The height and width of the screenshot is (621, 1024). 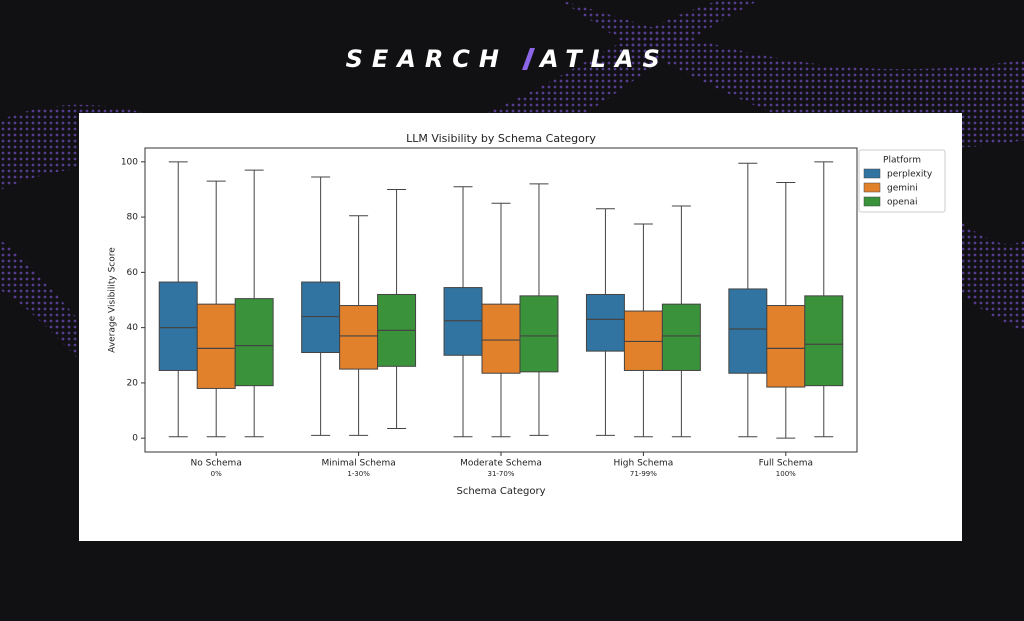 I want to click on legend-label: perplexity, so click(x=910, y=175).